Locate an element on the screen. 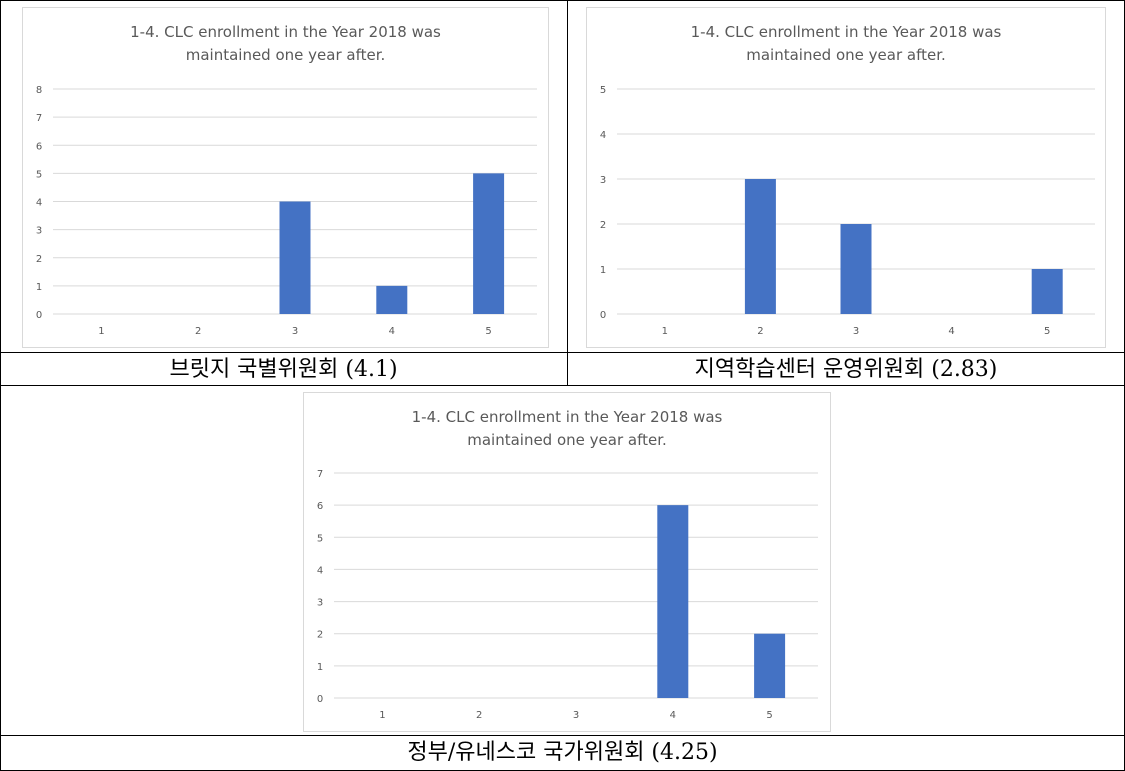 This screenshot has height=771, width=1125. y-tick-label: 8 is located at coordinates (39, 90).